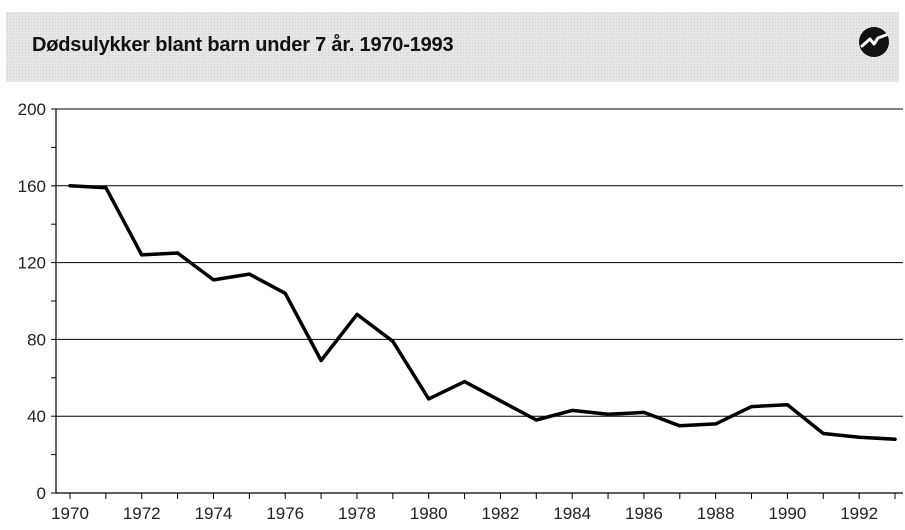  Describe the element at coordinates (285, 293) in the screenshot. I see `data-point-1976` at that location.